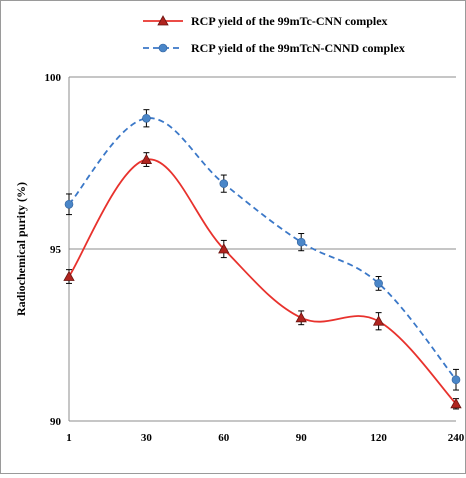  I want to click on x-tick-label: 30, so click(147, 438).